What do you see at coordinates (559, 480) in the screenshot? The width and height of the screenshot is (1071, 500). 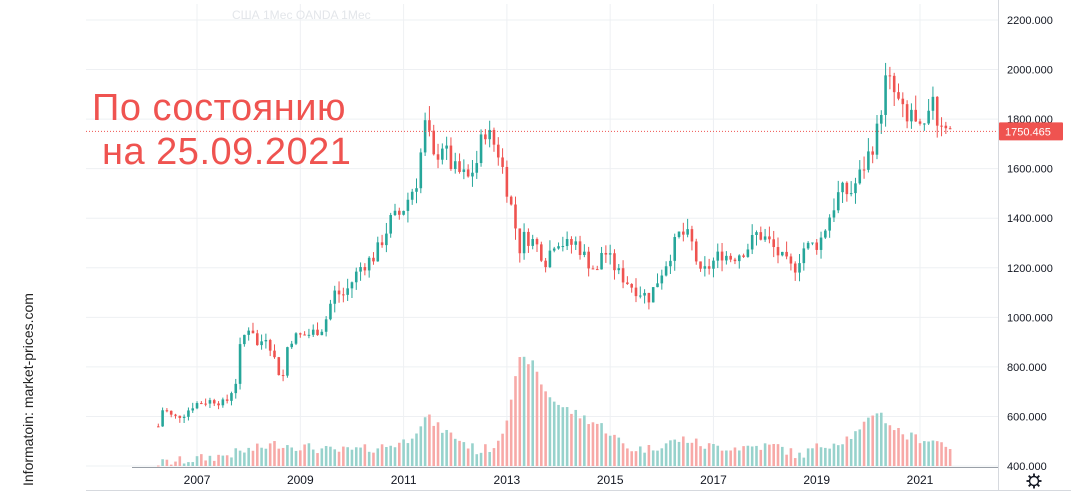 I see `time-axis: 2007 2009 2011 2013 2015 2017 2019 2021` at bounding box center [559, 480].